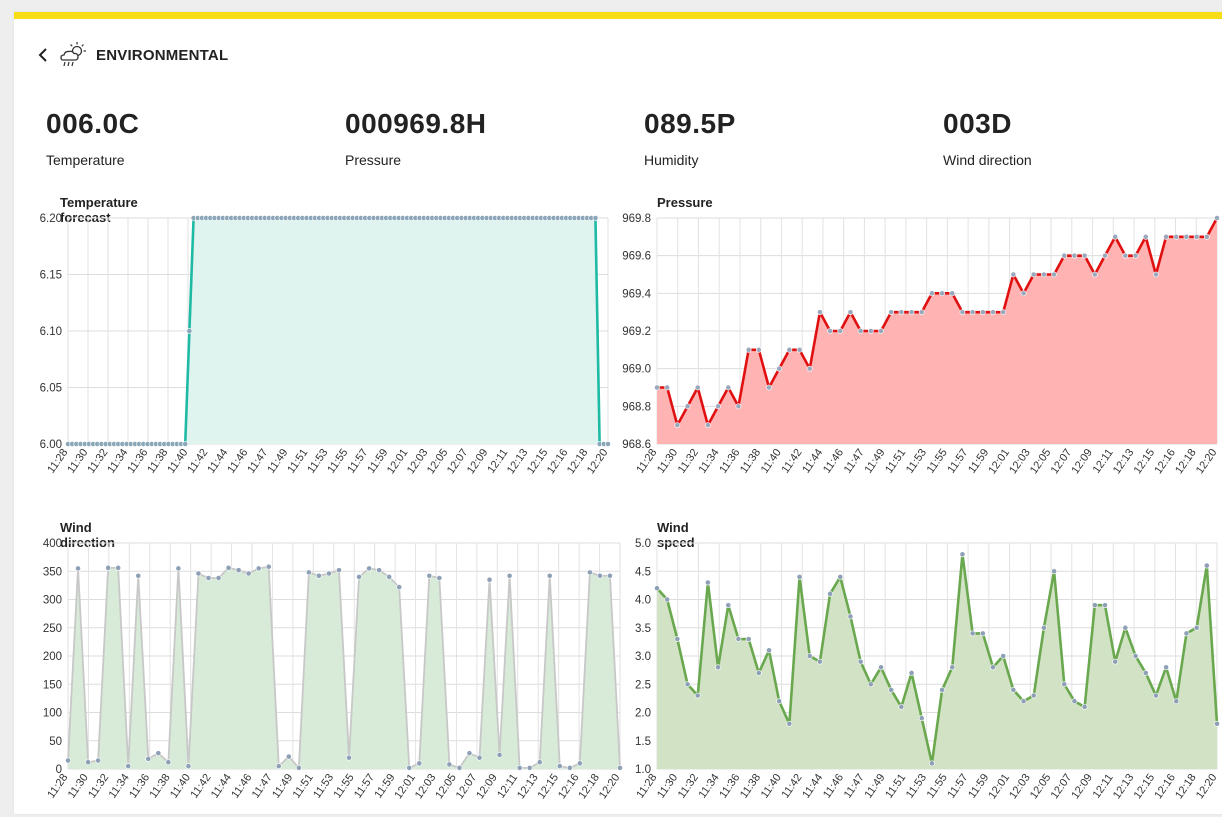 Image resolution: width=1222 pixels, height=817 pixels. Describe the element at coordinates (85, 160) in the screenshot. I see `stat-label: Temperature` at that location.